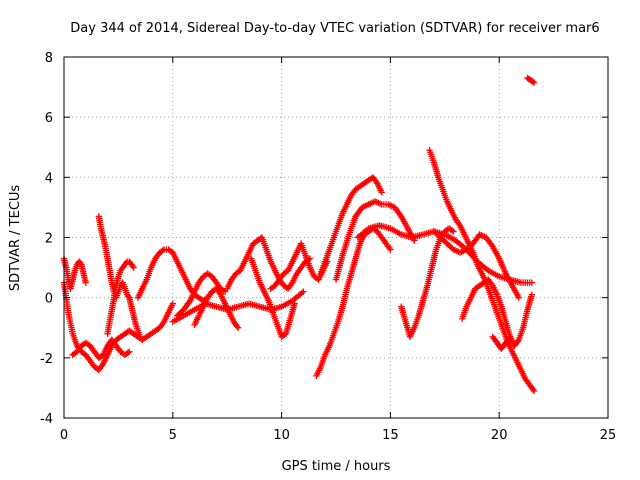 The image size is (640, 480). What do you see at coordinates (336, 466) in the screenshot?
I see `x-axis-label: GPS time / hours` at bounding box center [336, 466].